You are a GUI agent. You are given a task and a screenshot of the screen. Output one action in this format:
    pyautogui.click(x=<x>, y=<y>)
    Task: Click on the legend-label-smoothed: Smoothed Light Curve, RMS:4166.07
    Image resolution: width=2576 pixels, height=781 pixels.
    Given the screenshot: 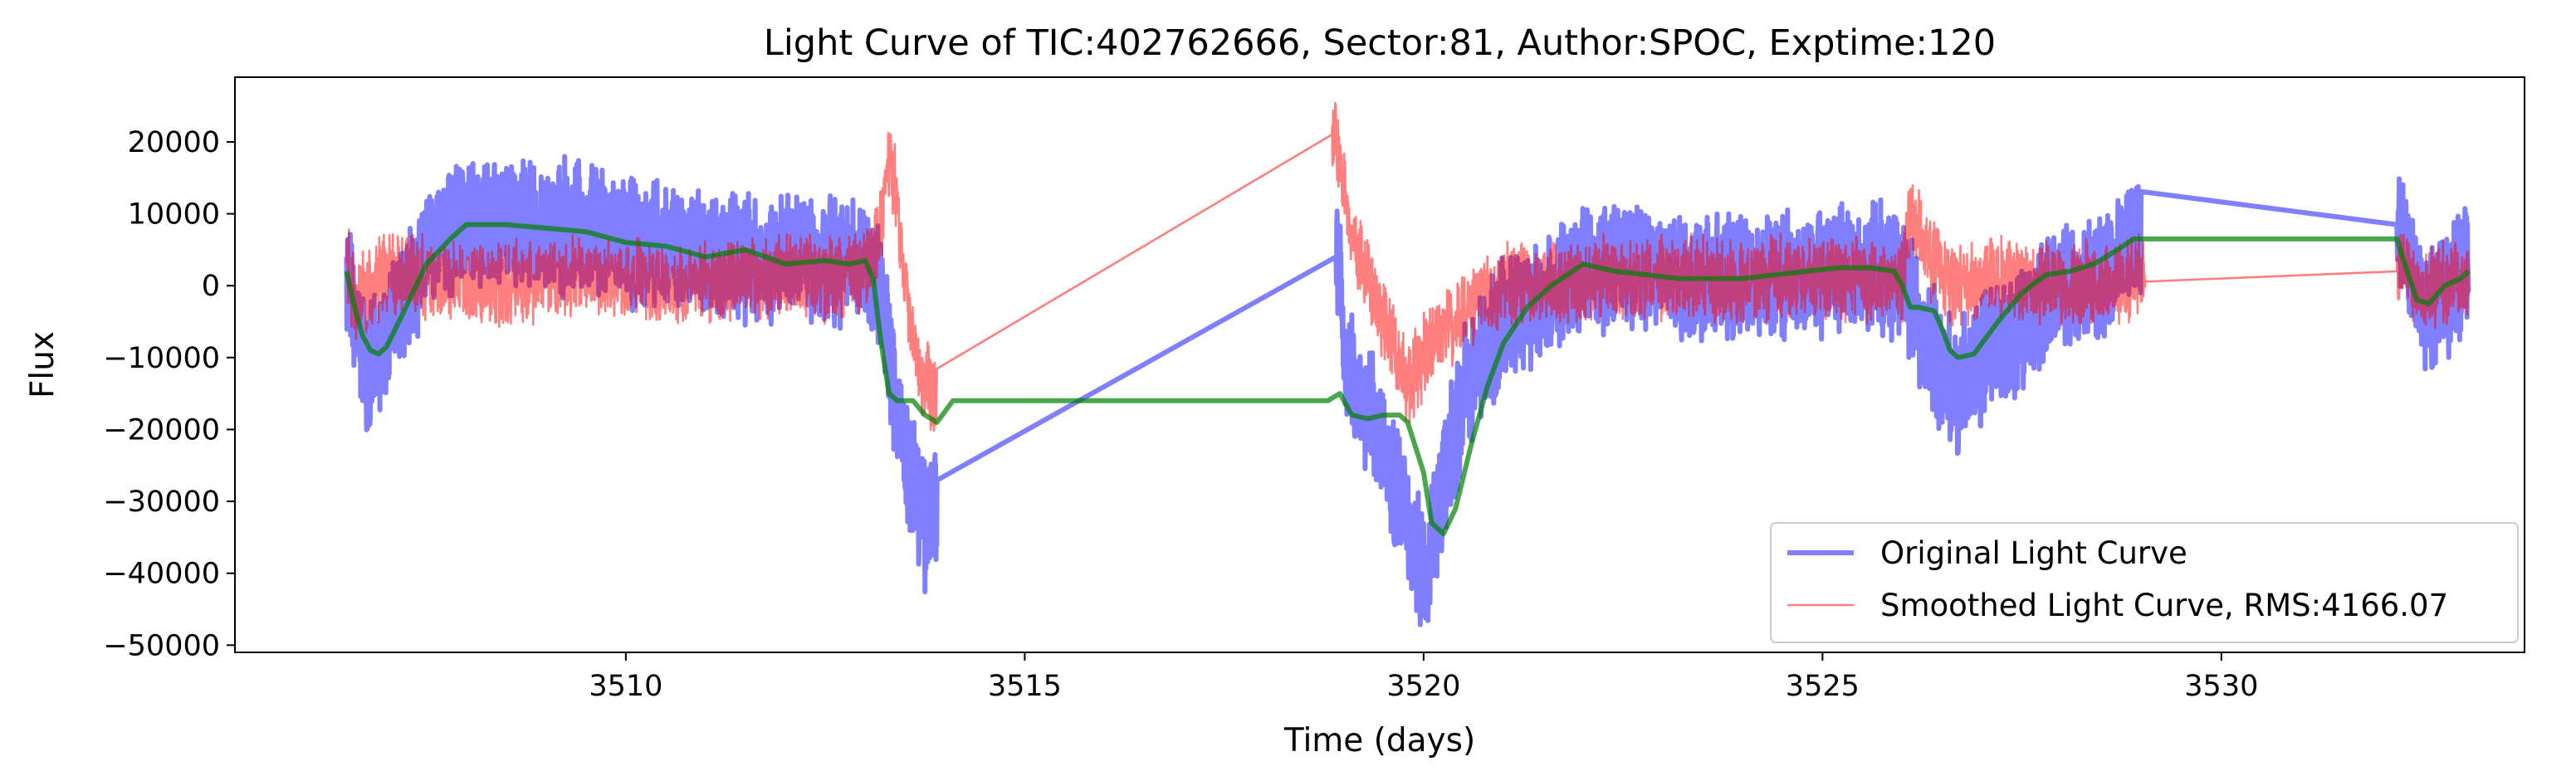 What is the action you would take?
    pyautogui.click(x=2164, y=605)
    